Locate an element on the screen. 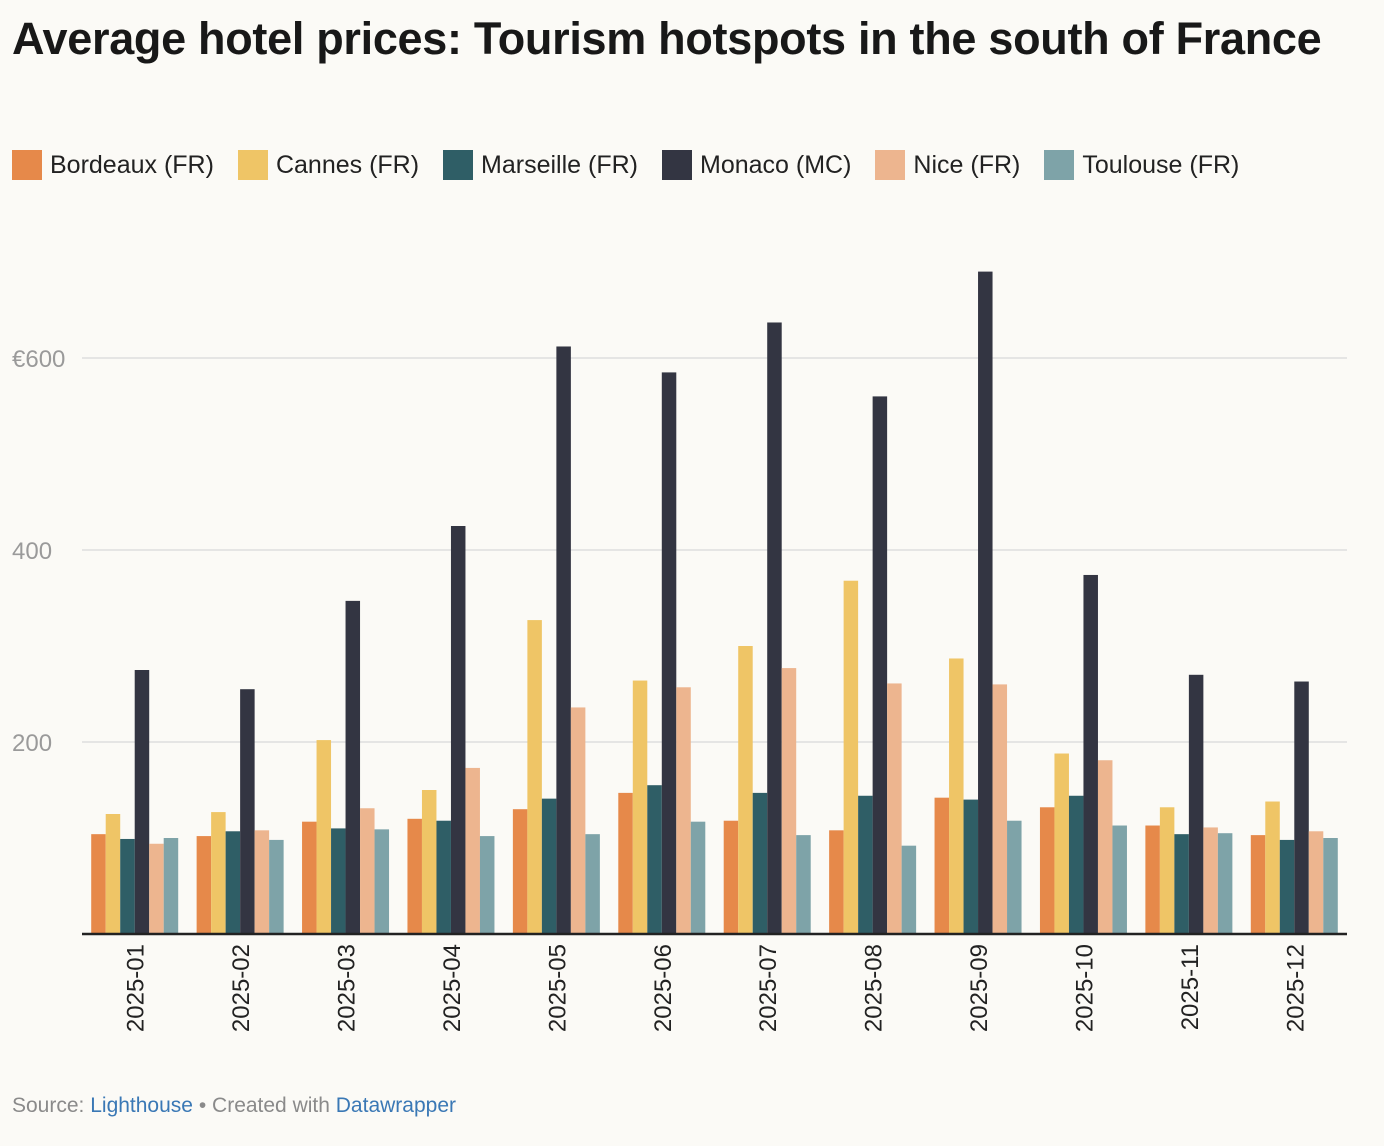  legend-item: Bordeaux (FR) is located at coordinates (113, 165).